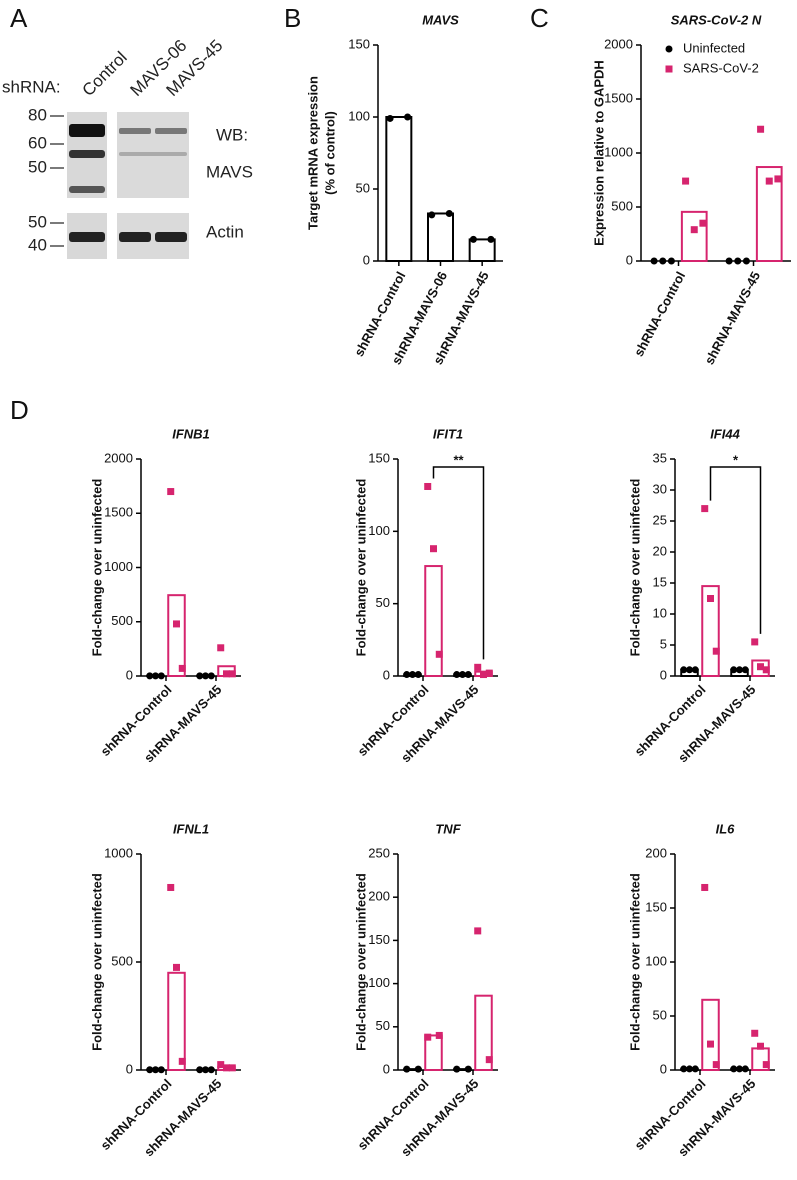 This screenshot has height=1180, width=797. I want to click on marker-label: 60, so click(37, 142).